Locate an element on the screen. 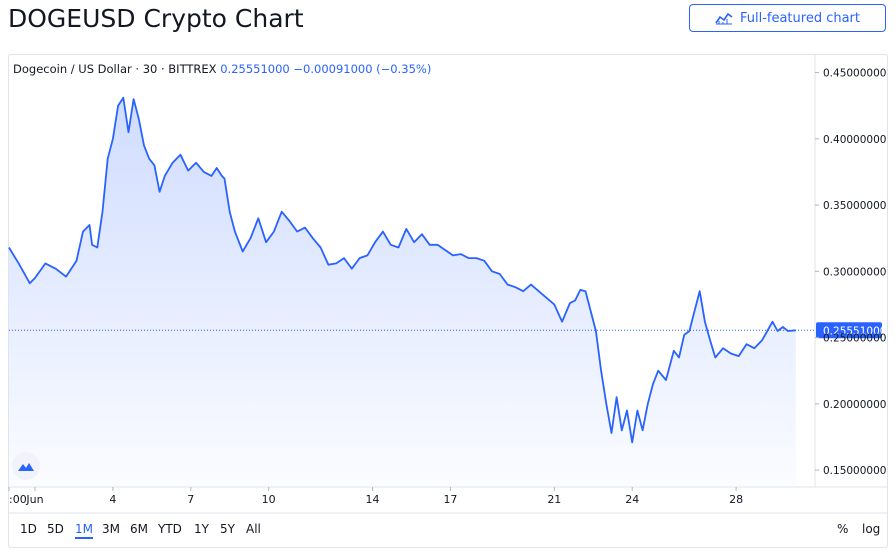 The image size is (896, 556). tradingview-logo is located at coordinates (26, 466).